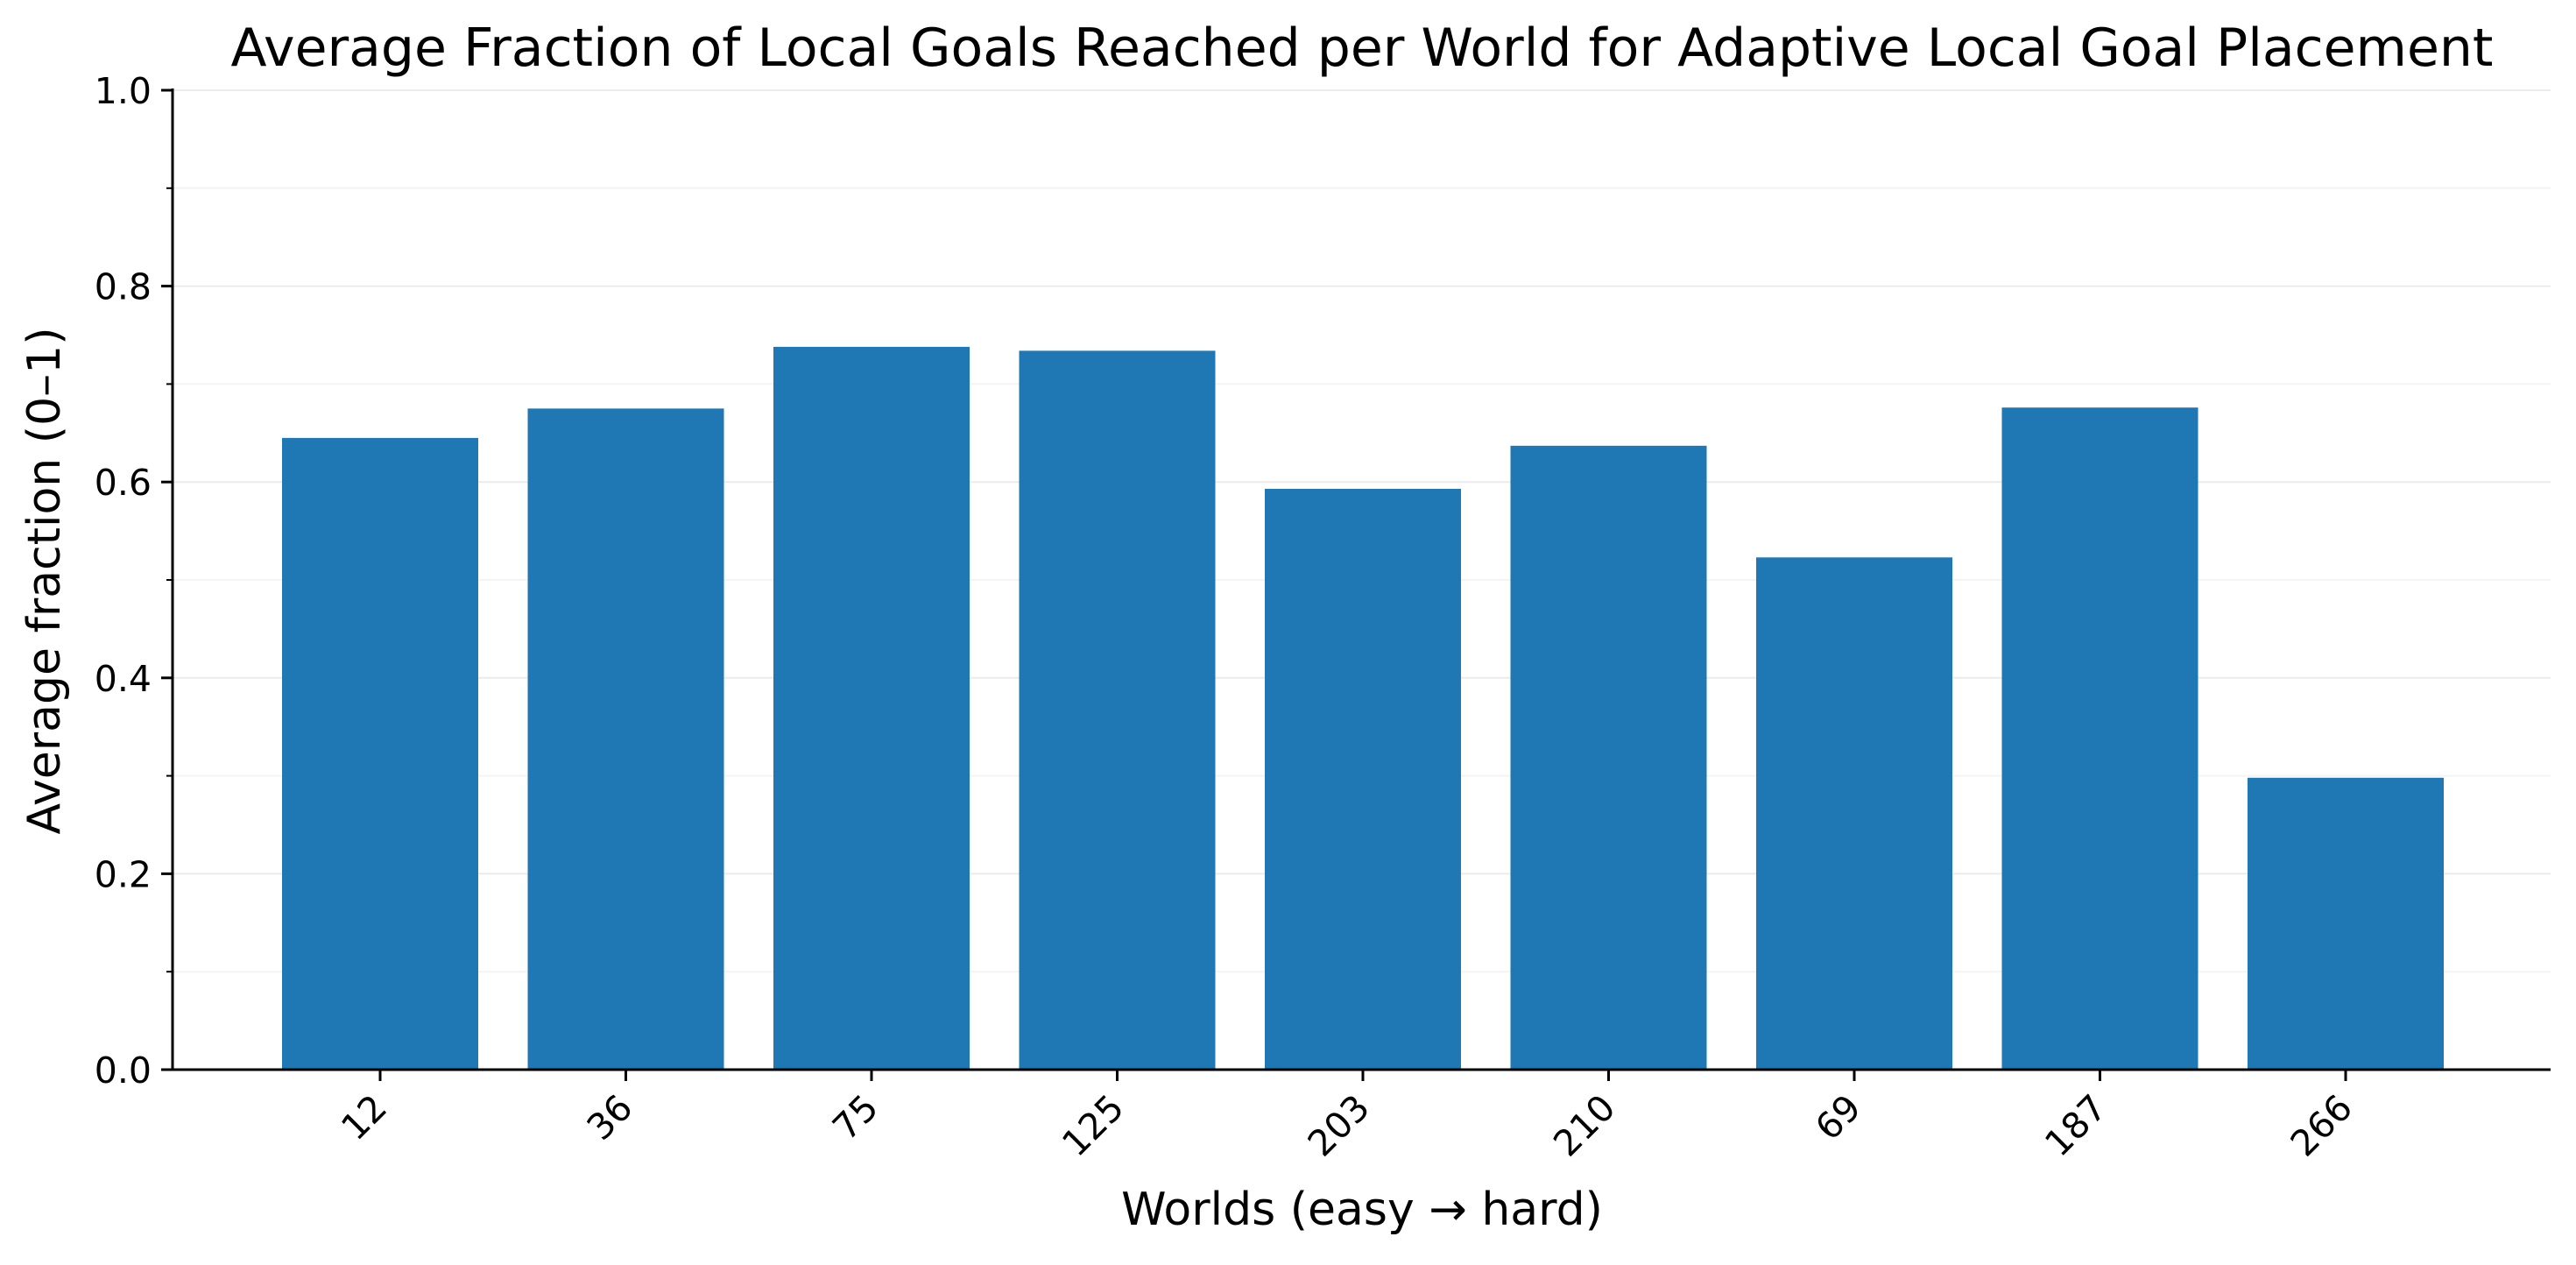 Image resolution: width=2576 pixels, height=1265 pixels. I want to click on x-tick-label: 75, so click(855, 1117).